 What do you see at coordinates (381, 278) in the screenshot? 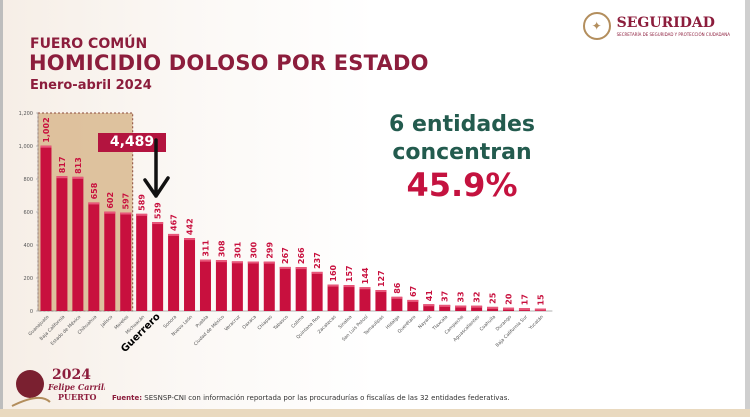
I see `bar-value-label: 127` at bounding box center [381, 278].